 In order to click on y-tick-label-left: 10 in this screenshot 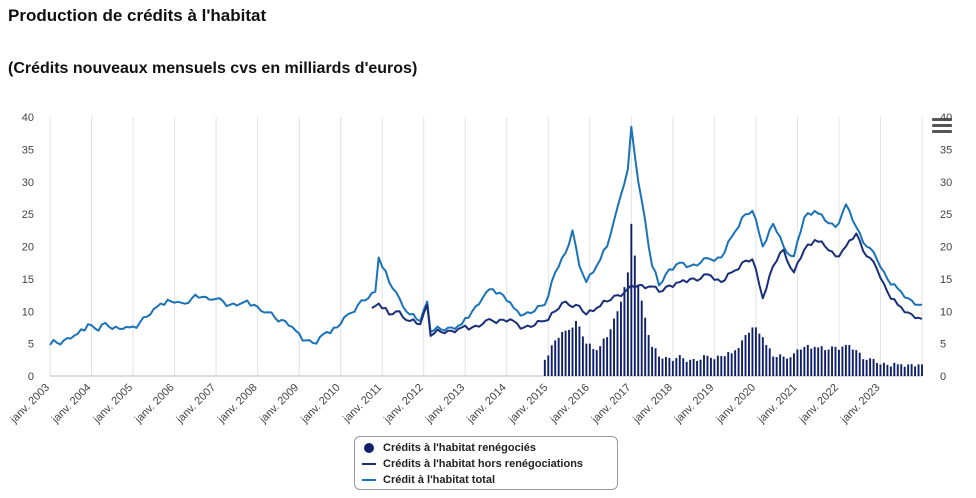, I will do `click(28, 312)`.